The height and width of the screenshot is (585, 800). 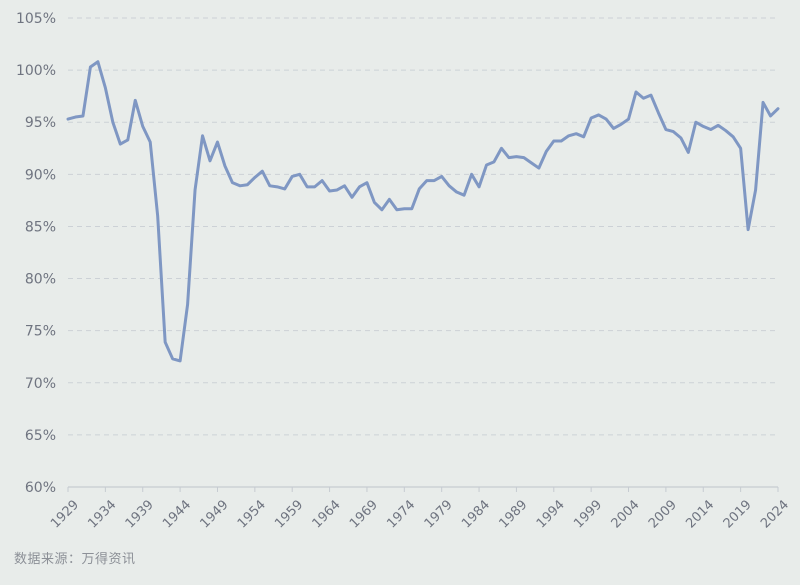 I want to click on x-tick-label: 2004, so click(x=626, y=514).